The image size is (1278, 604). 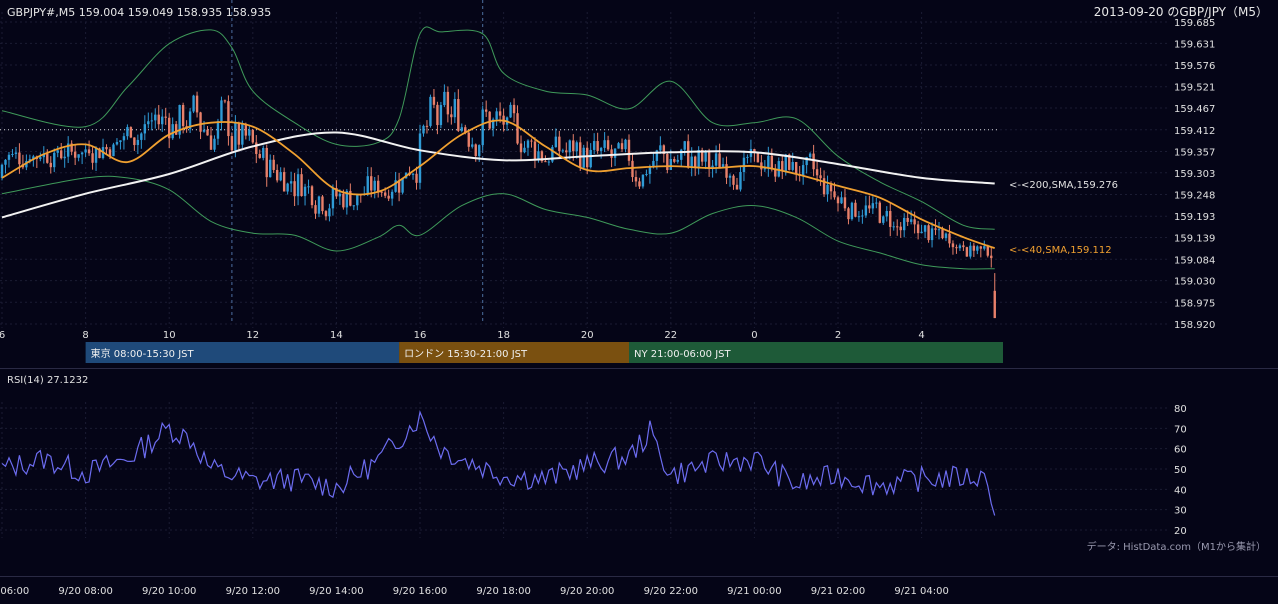 I want to click on time-tick-label: 4, so click(x=921, y=335).